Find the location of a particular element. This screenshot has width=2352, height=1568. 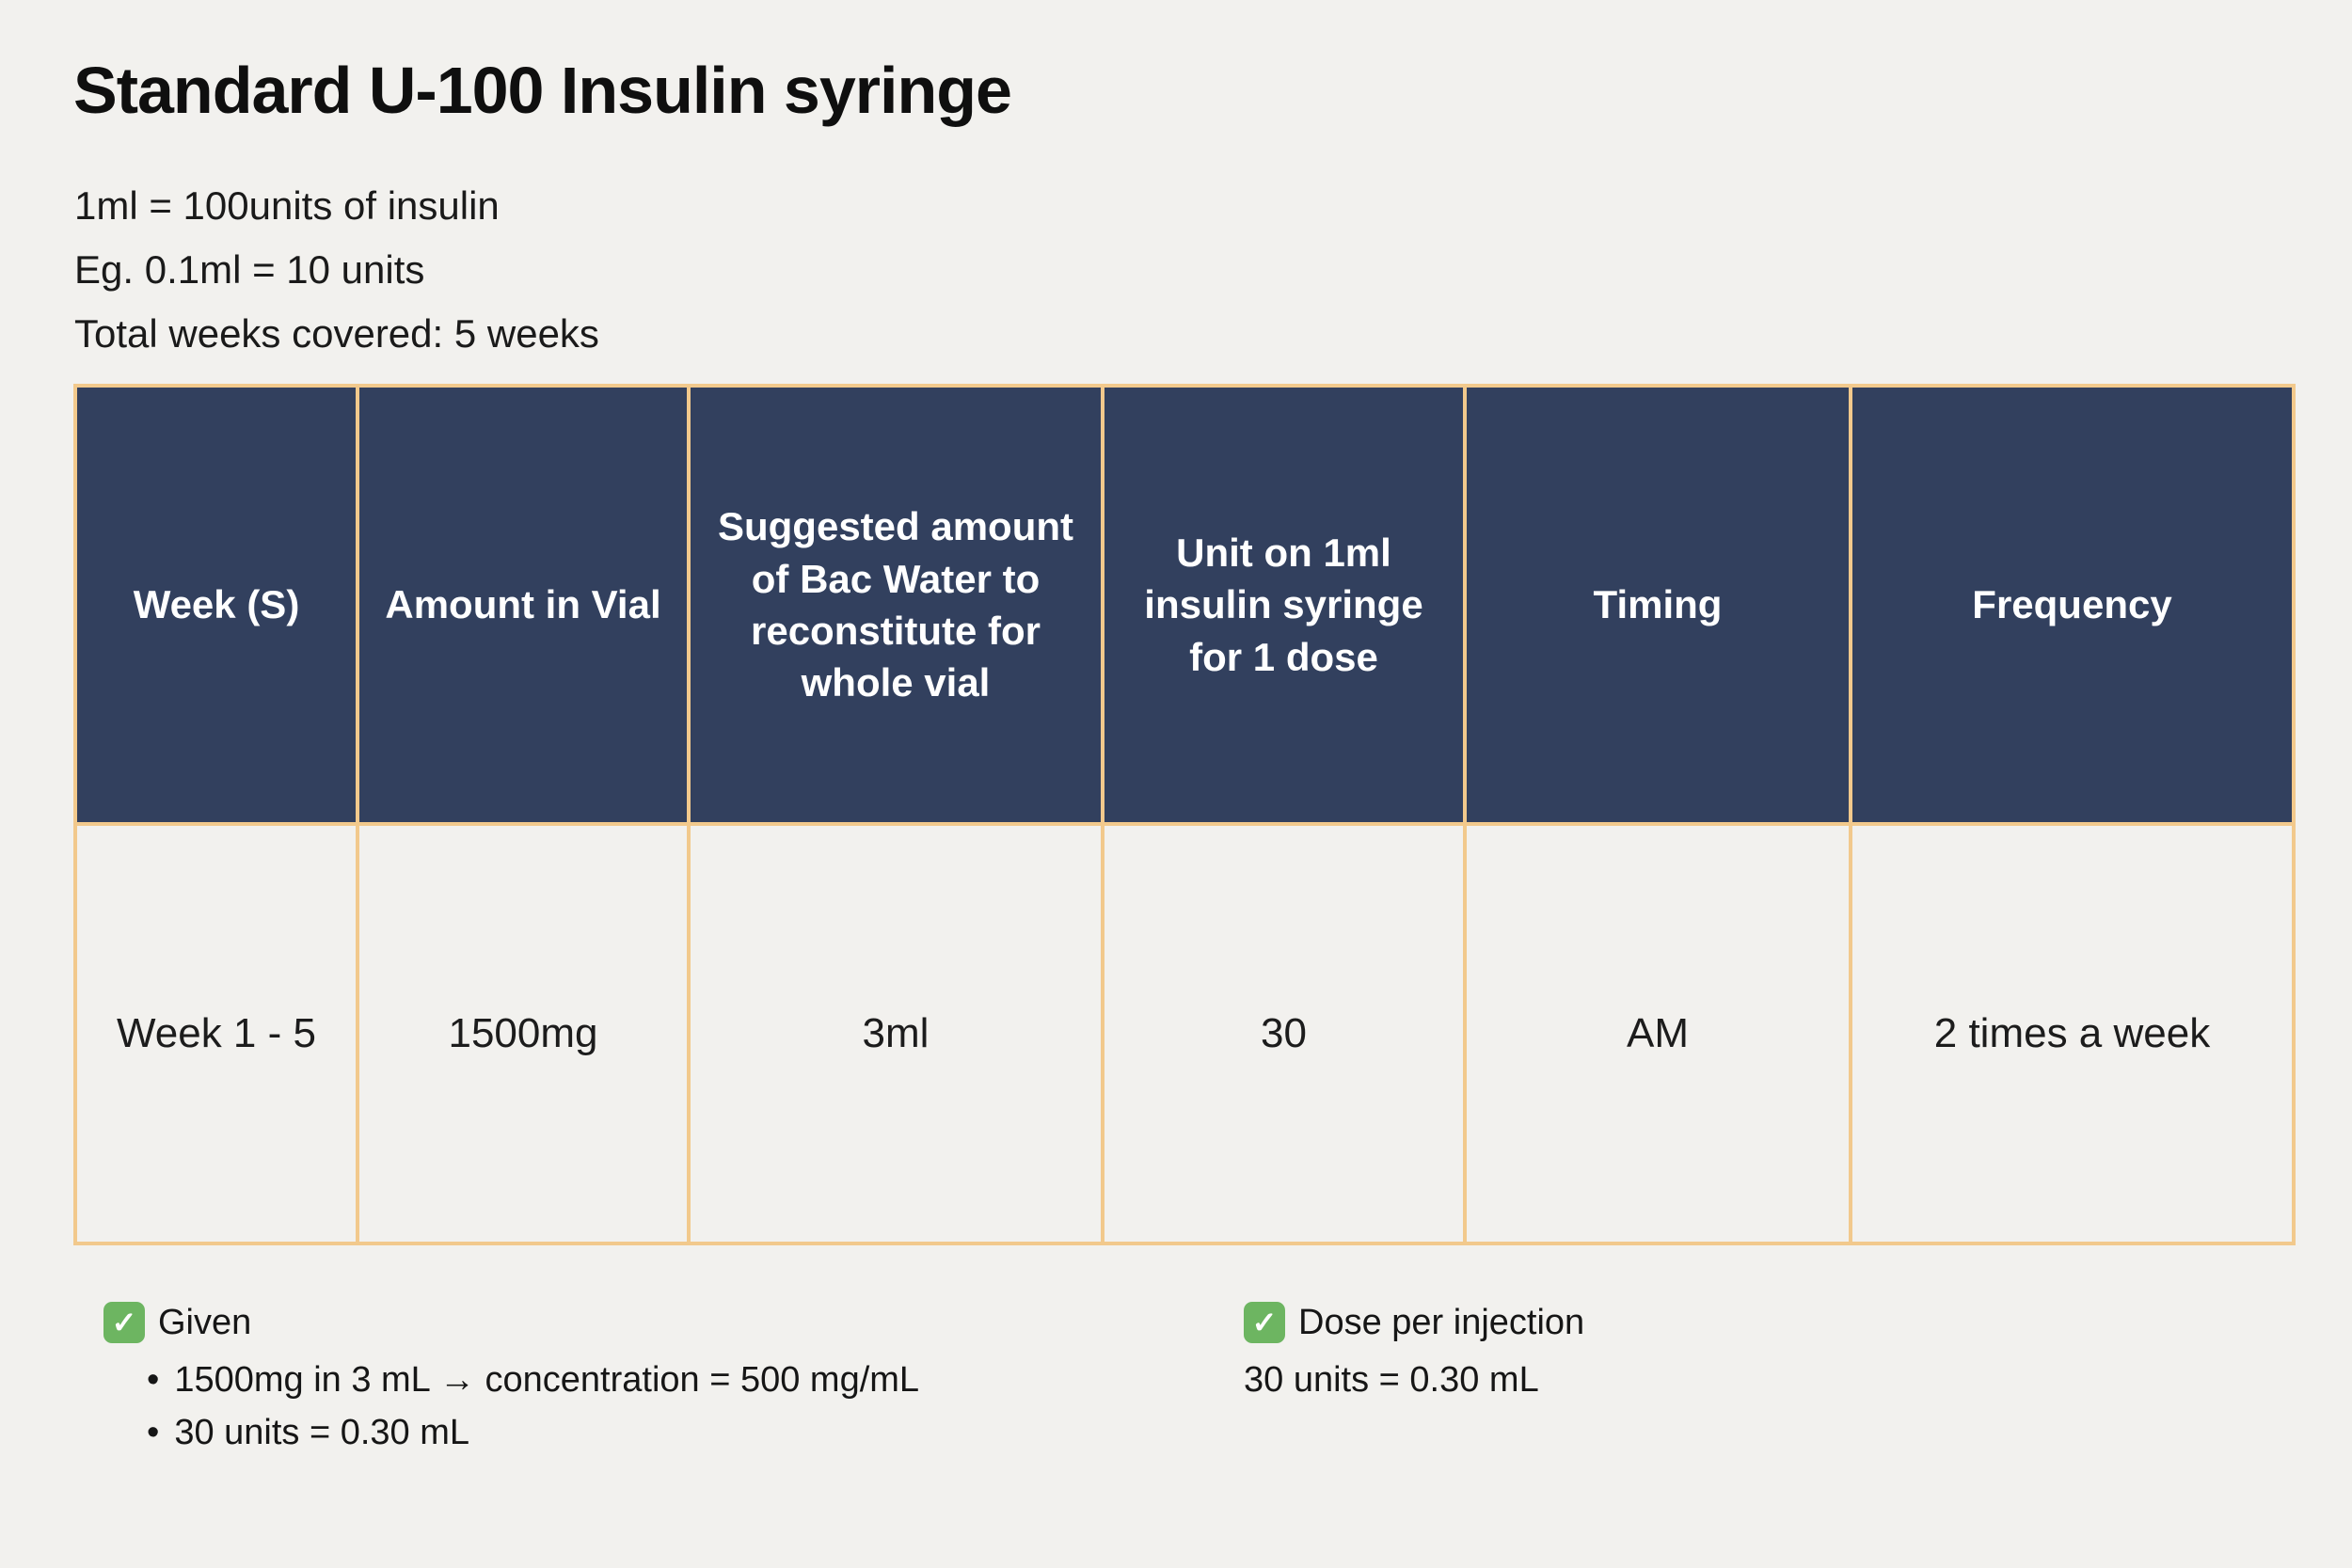

note-dose-header: ✓ Dose per injection is located at coordinates (1414, 1322).